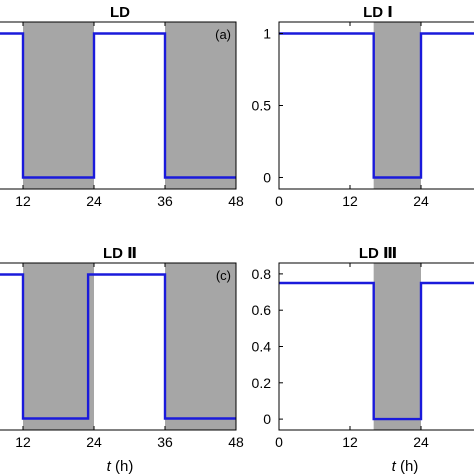 Image resolution: width=474 pixels, height=474 pixels. I want to click on y-tick-label: 0.4, so click(262, 347).